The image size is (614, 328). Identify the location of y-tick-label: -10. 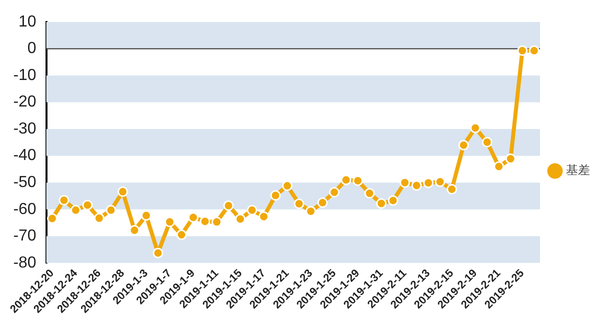
(24, 75).